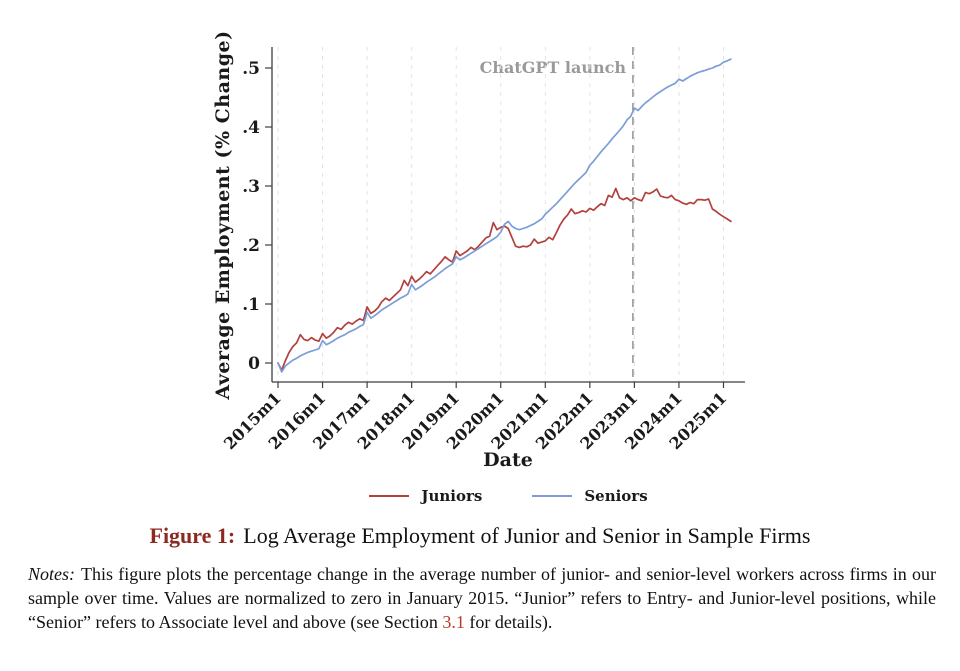 Image resolution: width=960 pixels, height=671 pixels. I want to click on y-tick-label: .5, so click(251, 69).